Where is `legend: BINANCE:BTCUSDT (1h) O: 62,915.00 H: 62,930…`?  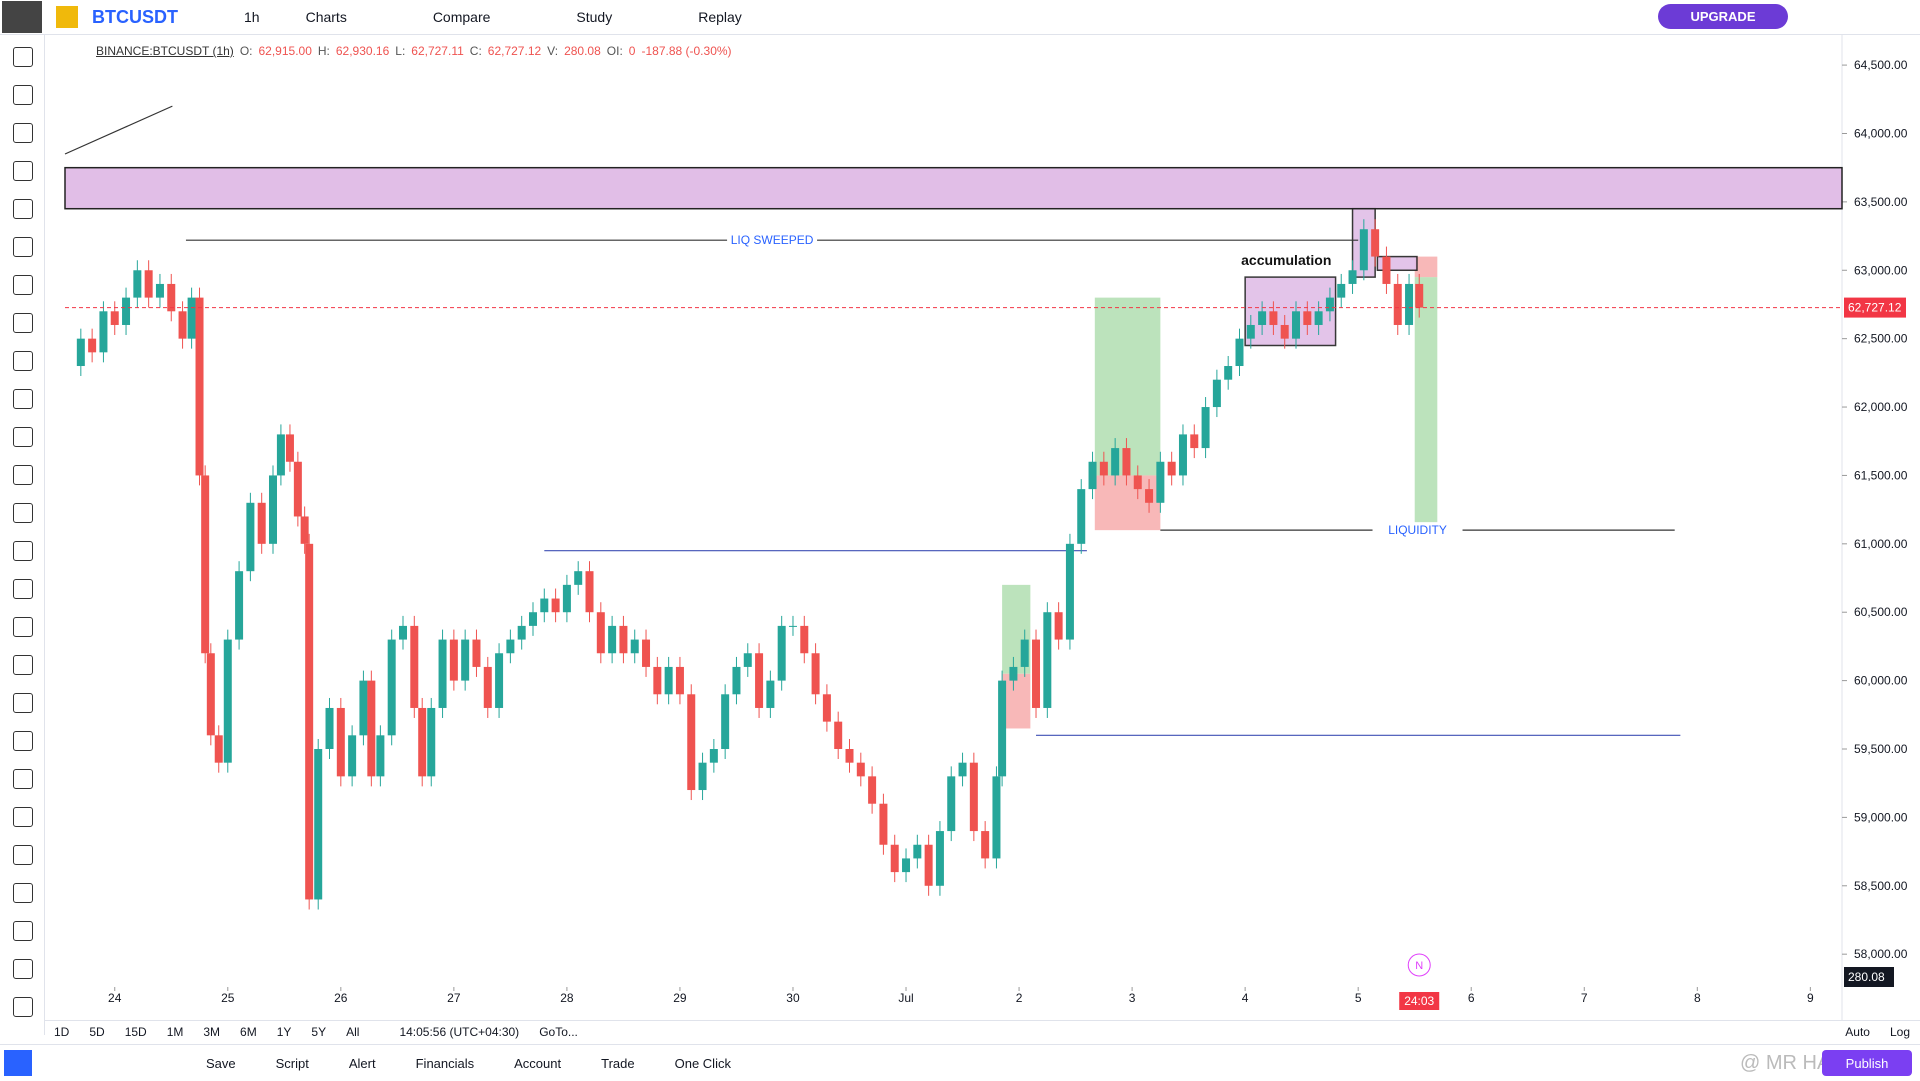
legend: BINANCE:BTCUSDT (1h) O: 62,915.00 H: 62,930… is located at coordinates (414, 51).